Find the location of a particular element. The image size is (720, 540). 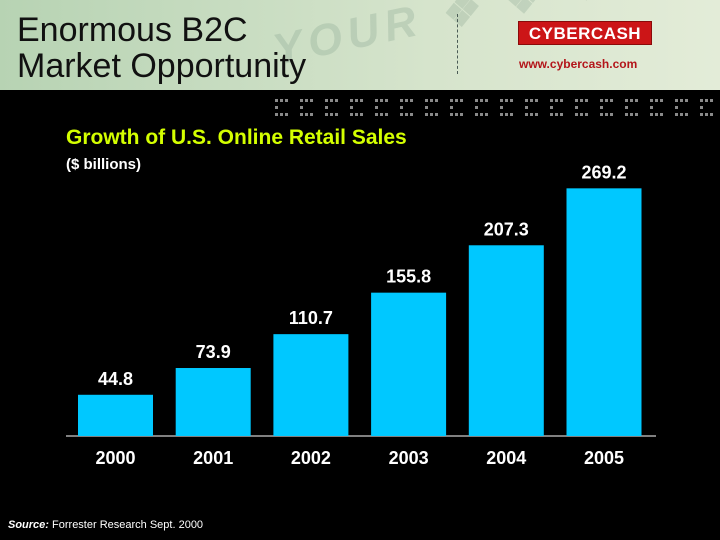

bar-2005 is located at coordinates (604, 312).